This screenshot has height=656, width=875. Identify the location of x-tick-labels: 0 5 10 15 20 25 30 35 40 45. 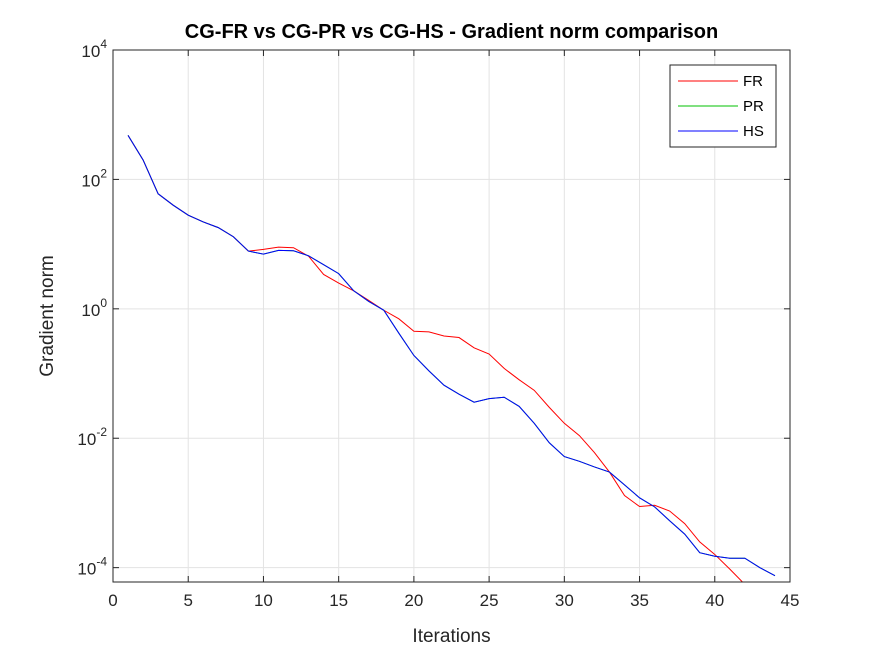
(453, 600).